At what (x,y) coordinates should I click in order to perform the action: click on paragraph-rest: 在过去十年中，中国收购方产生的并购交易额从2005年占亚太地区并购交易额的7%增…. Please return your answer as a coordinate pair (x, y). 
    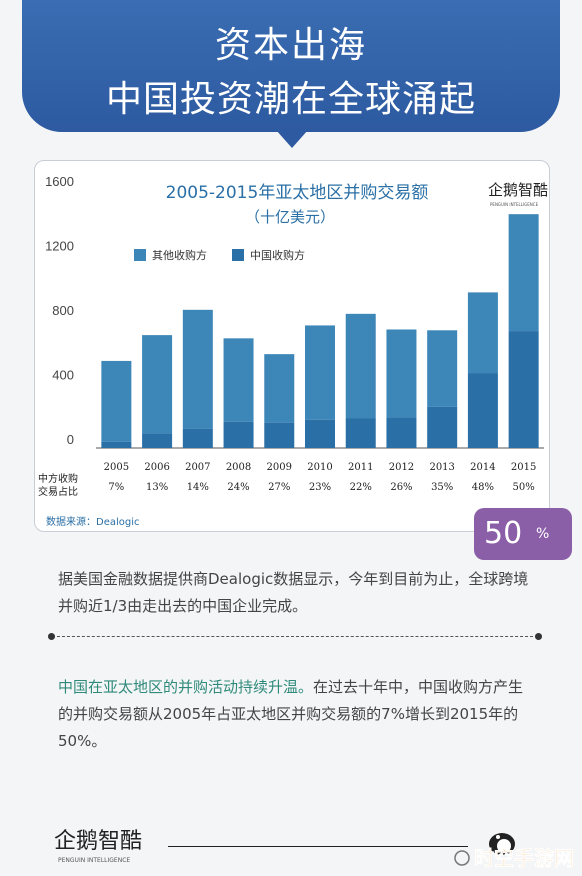
    Looking at the image, I should click on (291, 714).